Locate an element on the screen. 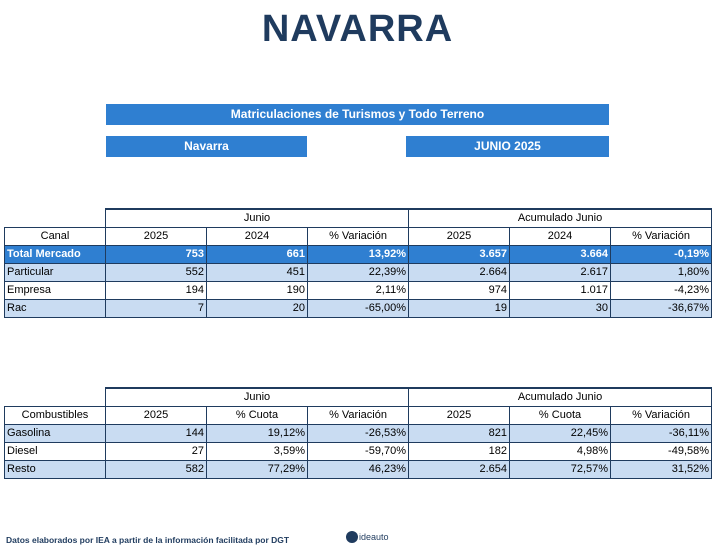 The image size is (715, 552). ideauto-logo: ideauto is located at coordinates (367, 537).